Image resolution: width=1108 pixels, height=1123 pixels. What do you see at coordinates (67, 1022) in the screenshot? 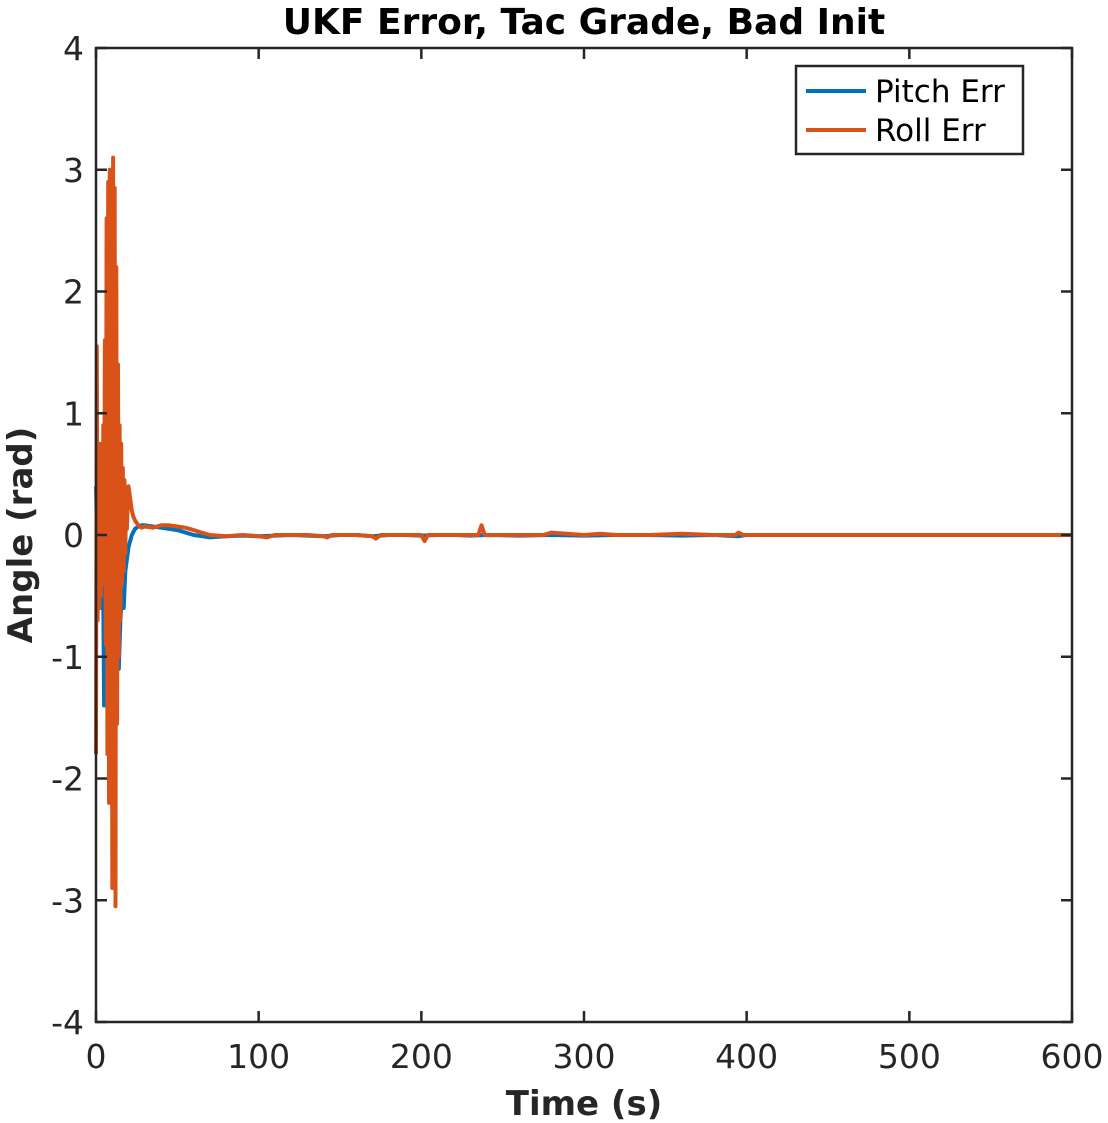
I see `y-tick-label: -4` at bounding box center [67, 1022].